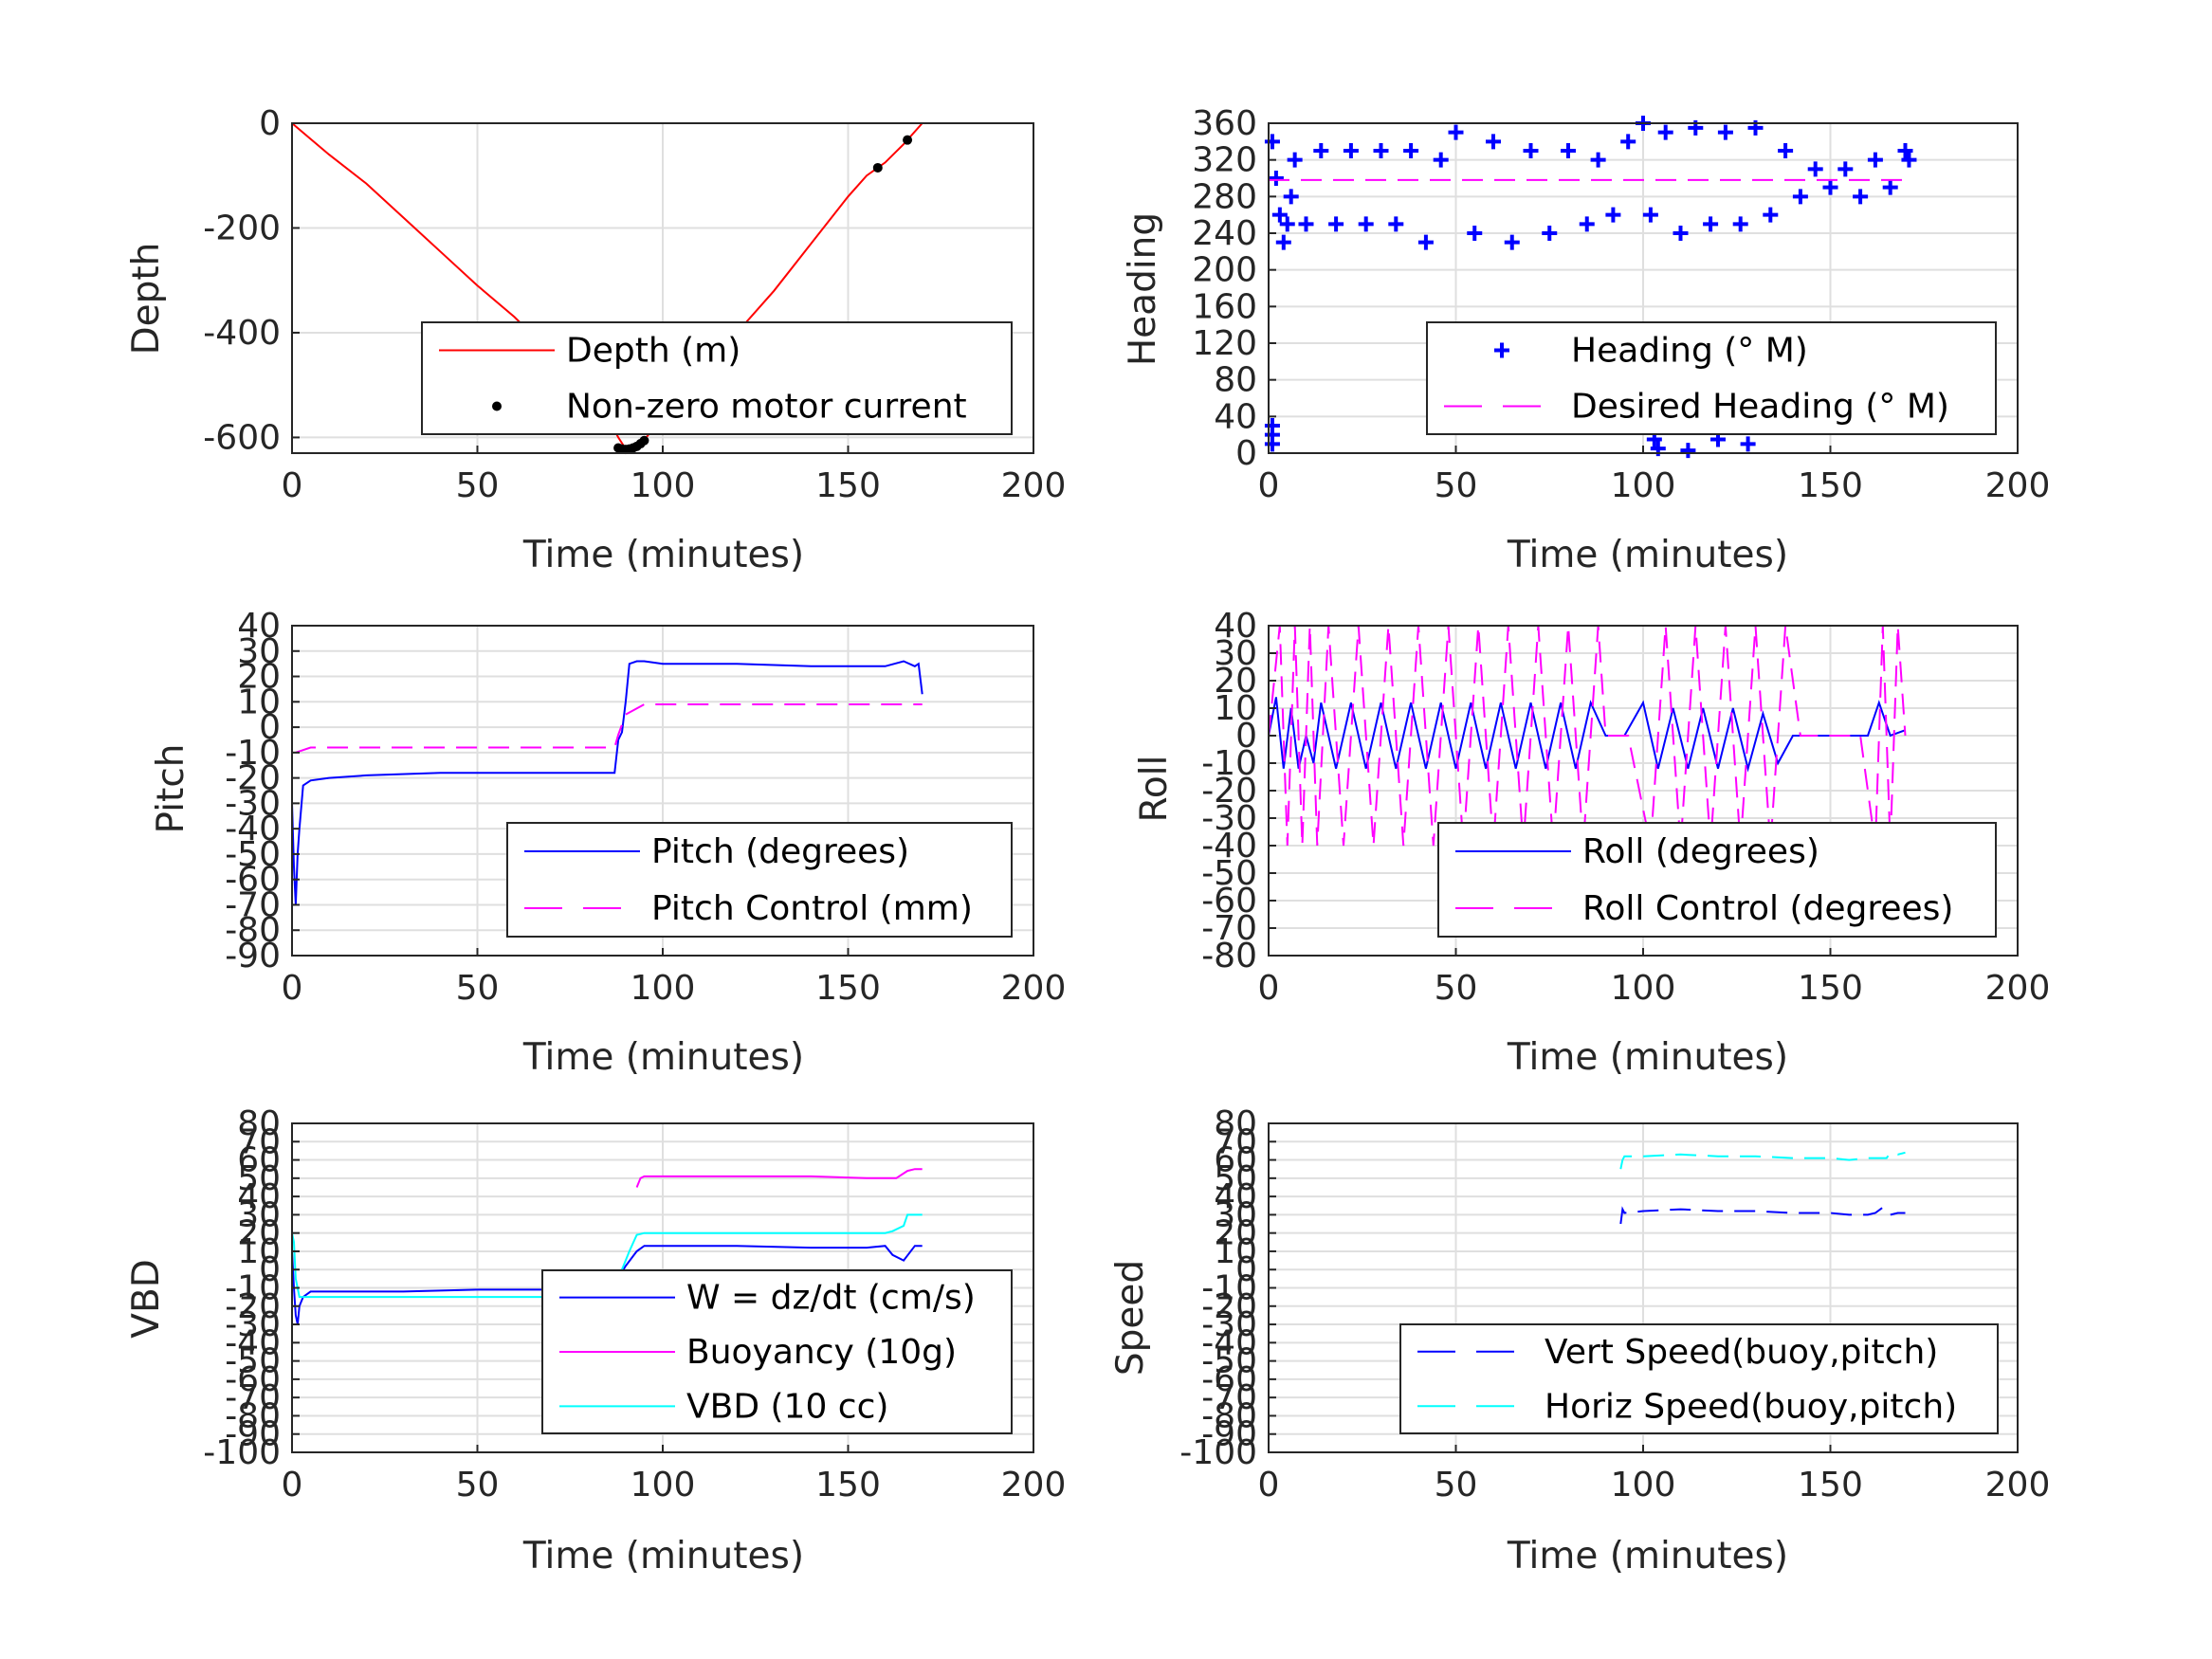  Describe the element at coordinates (259, 651) in the screenshot. I see `pitch-ytick-label: 30` at that location.